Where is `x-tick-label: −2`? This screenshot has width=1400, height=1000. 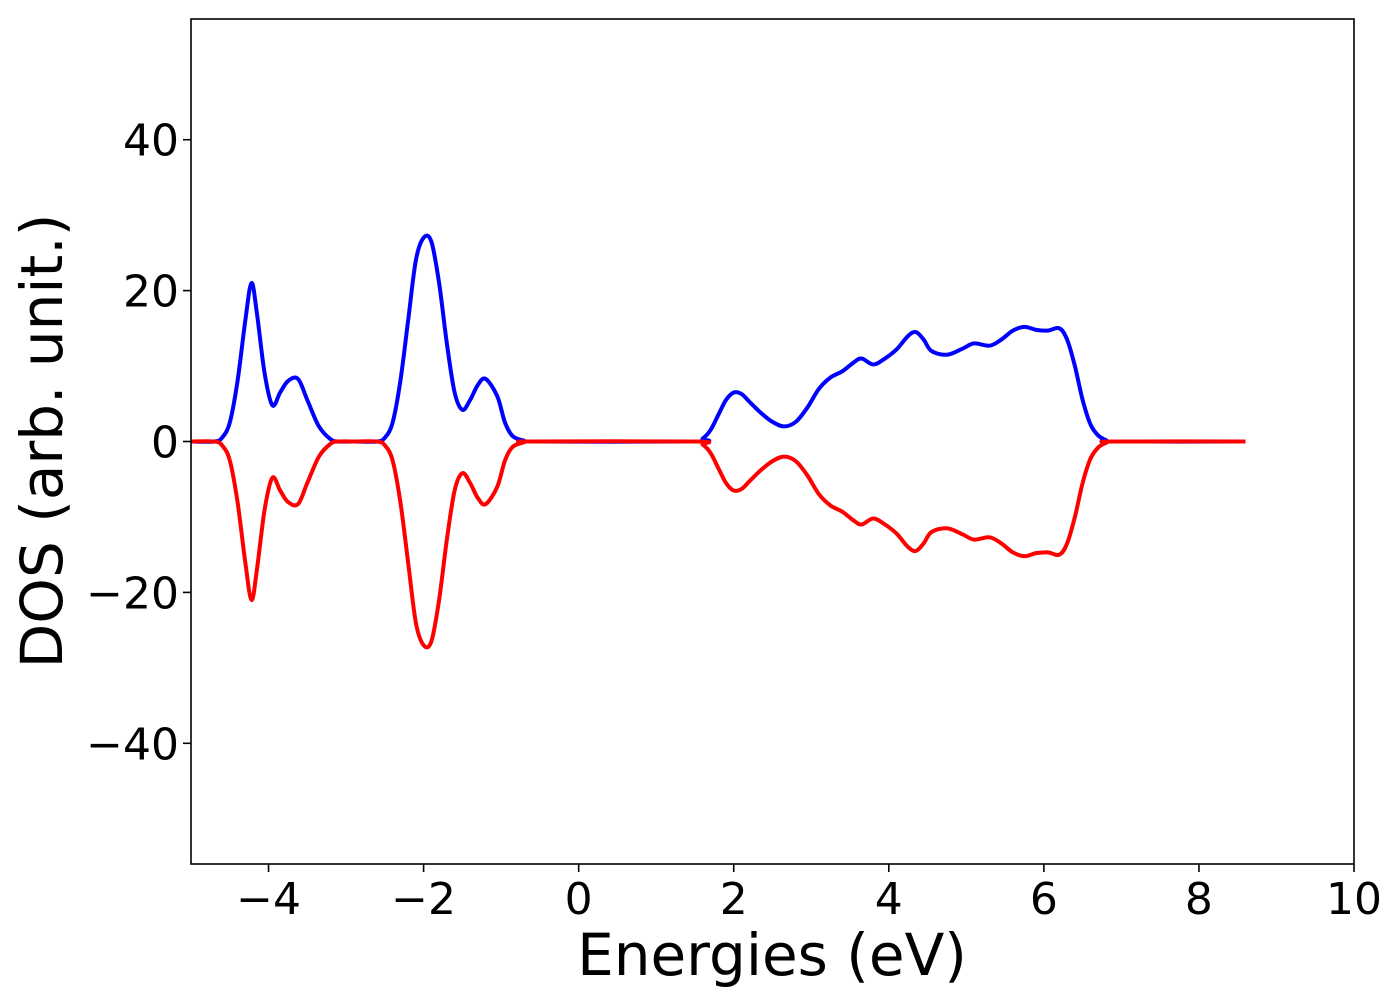
x-tick-label: −2 is located at coordinates (423, 899).